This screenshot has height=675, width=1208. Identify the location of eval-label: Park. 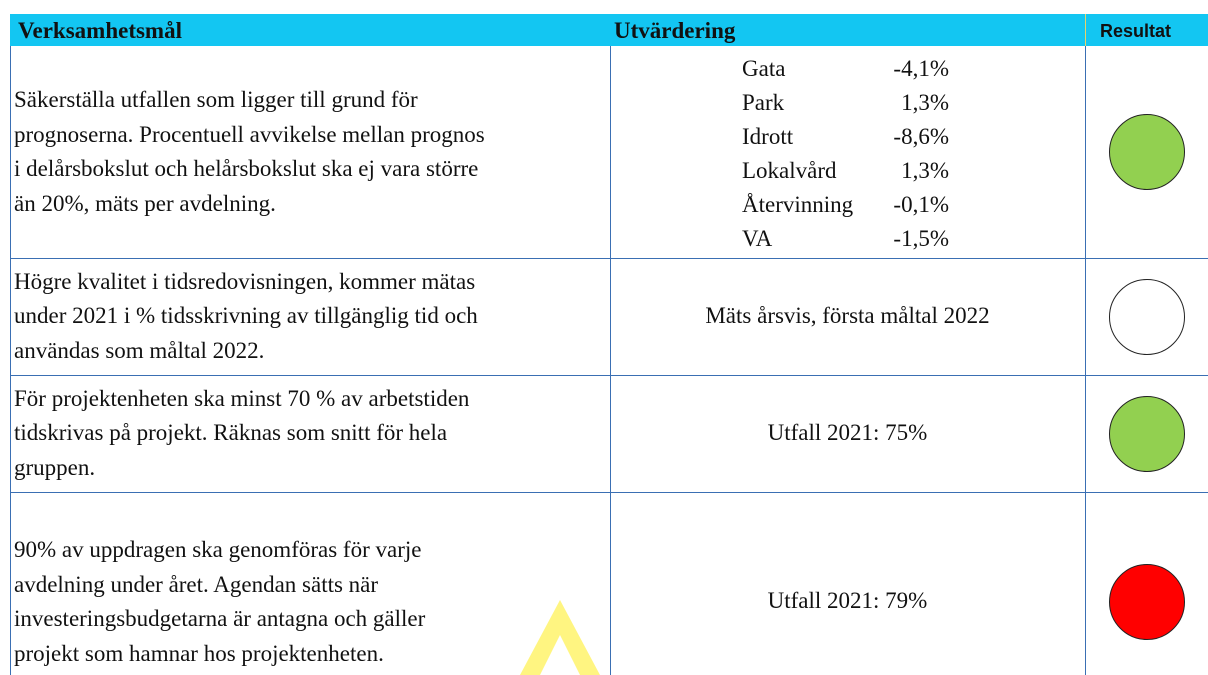
(763, 102).